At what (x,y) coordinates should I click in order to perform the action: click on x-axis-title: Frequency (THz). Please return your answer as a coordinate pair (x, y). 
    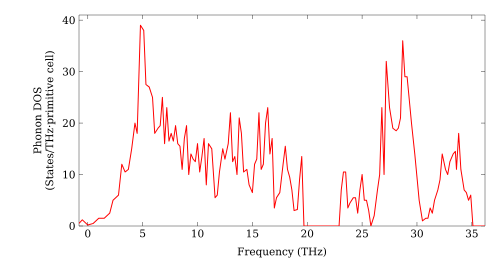
    Looking at the image, I should click on (282, 252).